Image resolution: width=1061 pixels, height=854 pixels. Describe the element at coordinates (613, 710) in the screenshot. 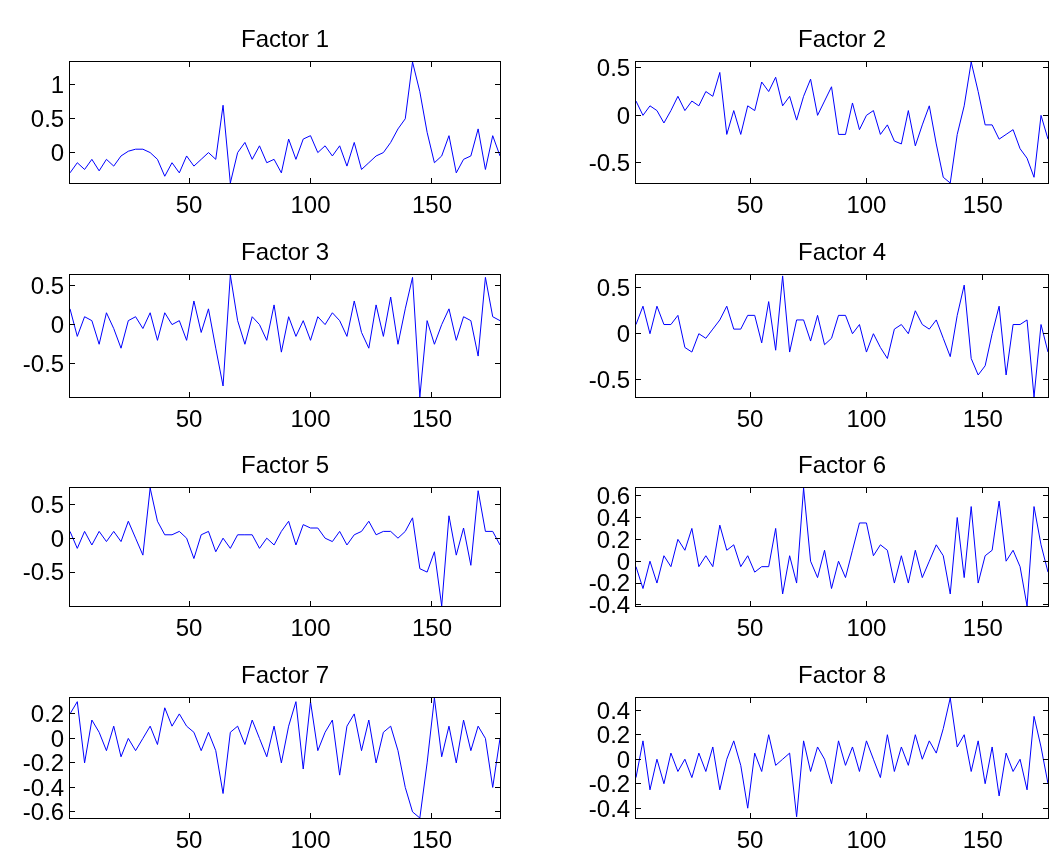

I see `y-tick-label: 0.4` at that location.